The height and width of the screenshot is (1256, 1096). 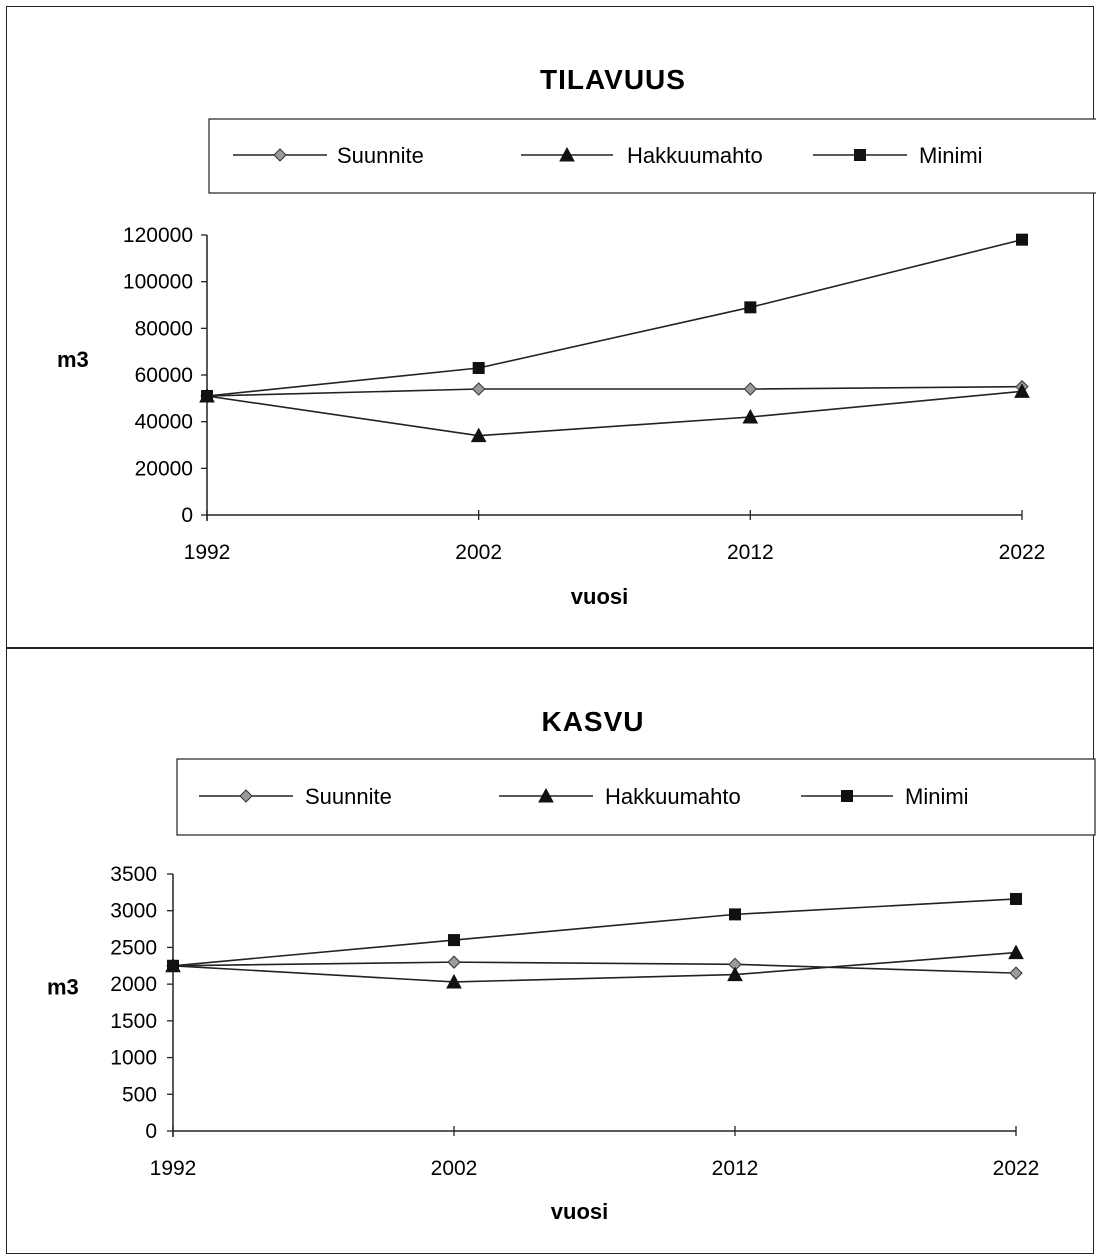 What do you see at coordinates (164, 468) in the screenshot?
I see `y-tick-label: 20000` at bounding box center [164, 468].